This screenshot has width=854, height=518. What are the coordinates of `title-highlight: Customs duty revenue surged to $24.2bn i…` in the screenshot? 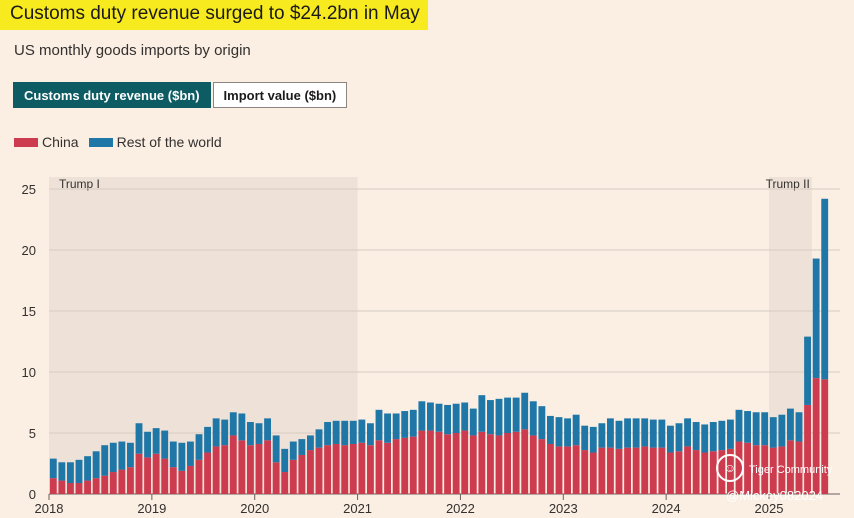 It's located at (214, 15).